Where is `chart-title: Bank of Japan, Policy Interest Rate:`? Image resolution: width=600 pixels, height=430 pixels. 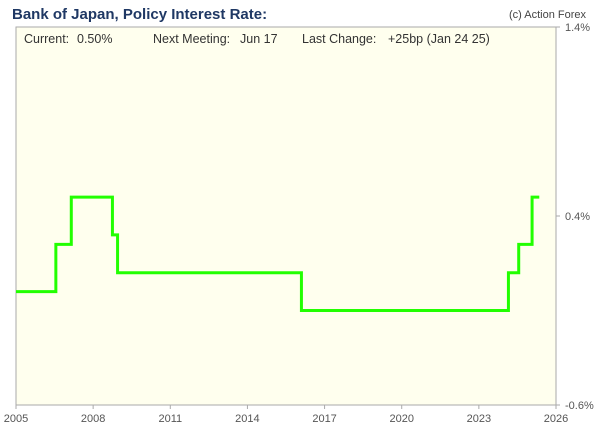
chart-title: Bank of Japan, Policy Interest Rate: is located at coordinates (140, 14).